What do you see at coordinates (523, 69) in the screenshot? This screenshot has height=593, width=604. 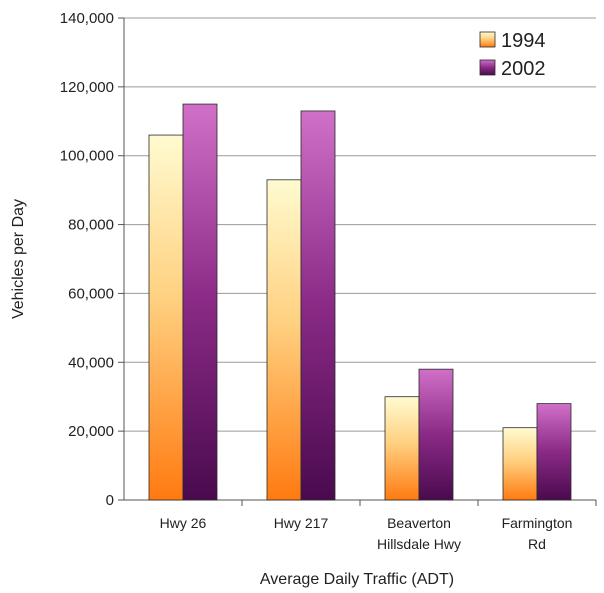 I see `legend-label-2002: 2002` at bounding box center [523, 69].